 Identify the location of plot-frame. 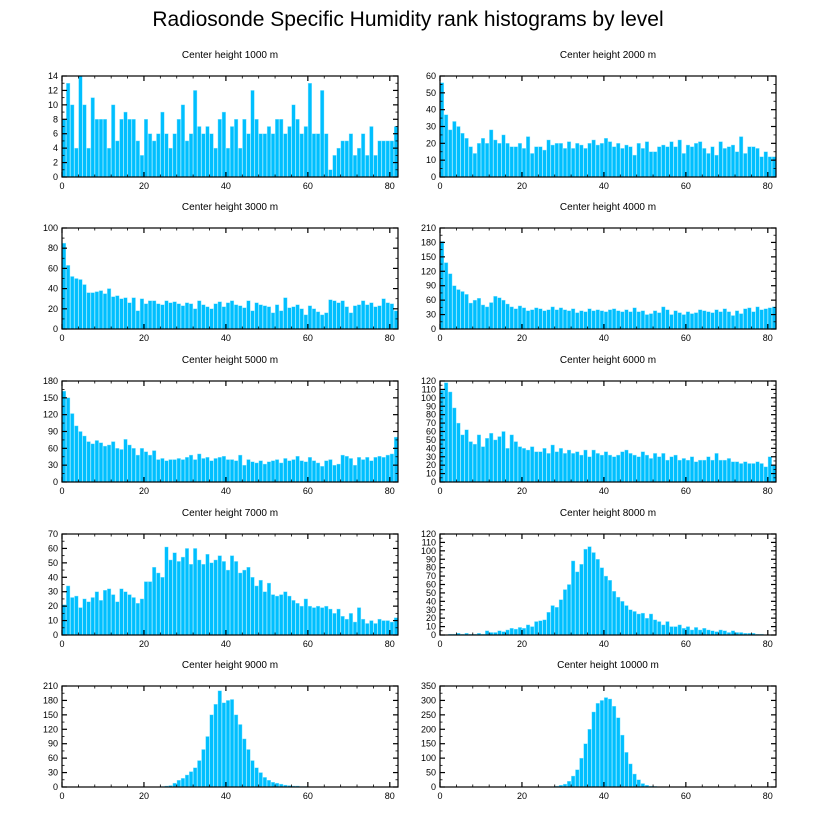
(608, 584).